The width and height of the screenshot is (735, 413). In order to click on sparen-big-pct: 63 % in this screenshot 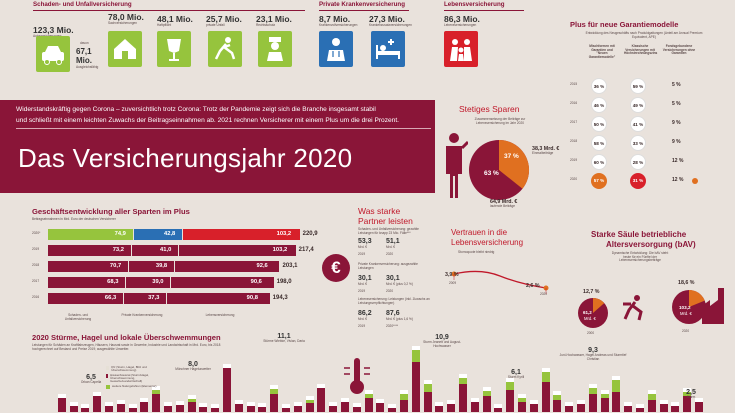, I will do `click(491, 173)`.